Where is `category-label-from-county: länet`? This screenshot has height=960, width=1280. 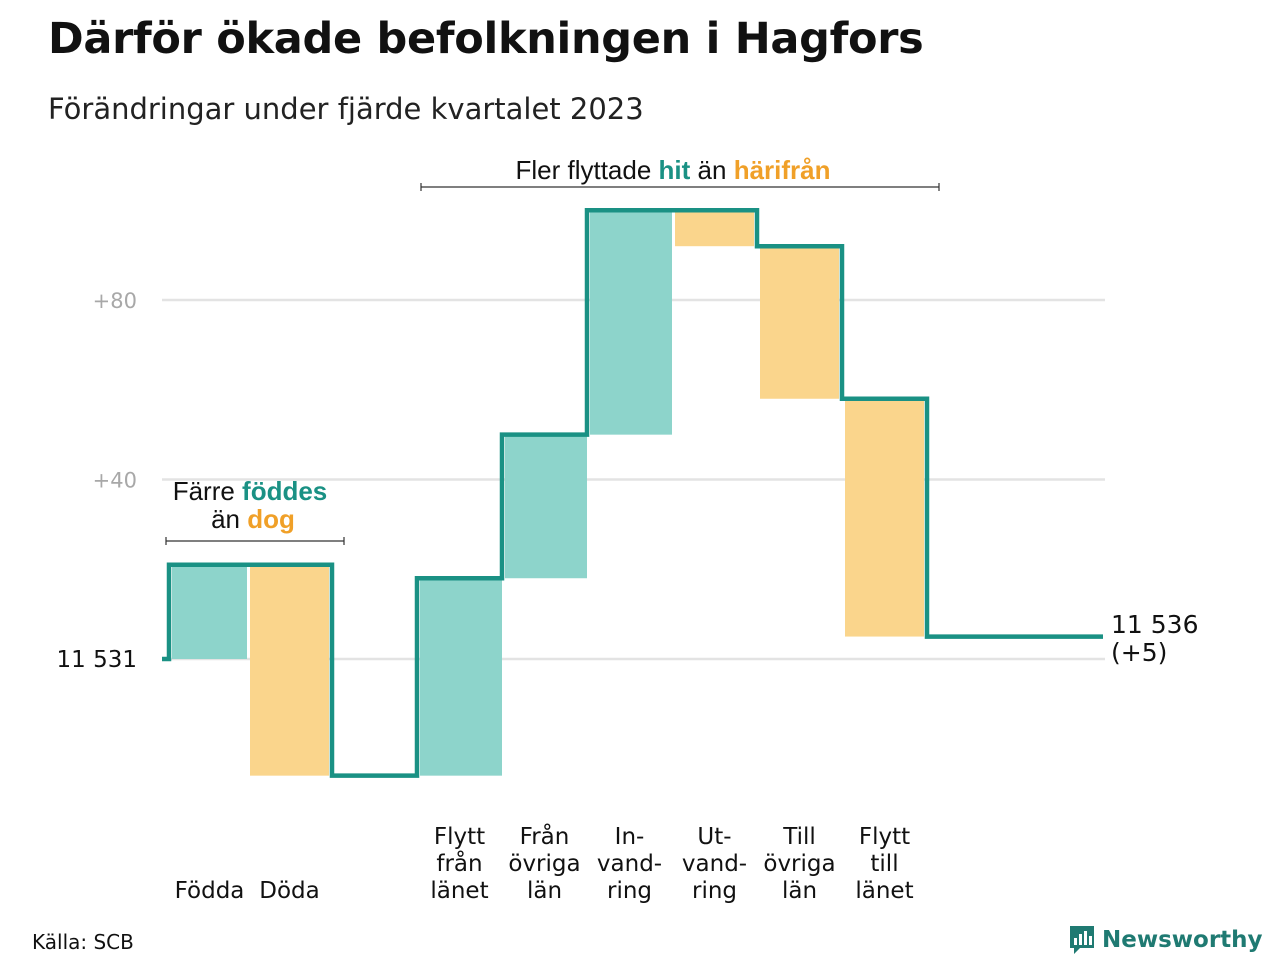
category-label-from-county: länet is located at coordinates (459, 891).